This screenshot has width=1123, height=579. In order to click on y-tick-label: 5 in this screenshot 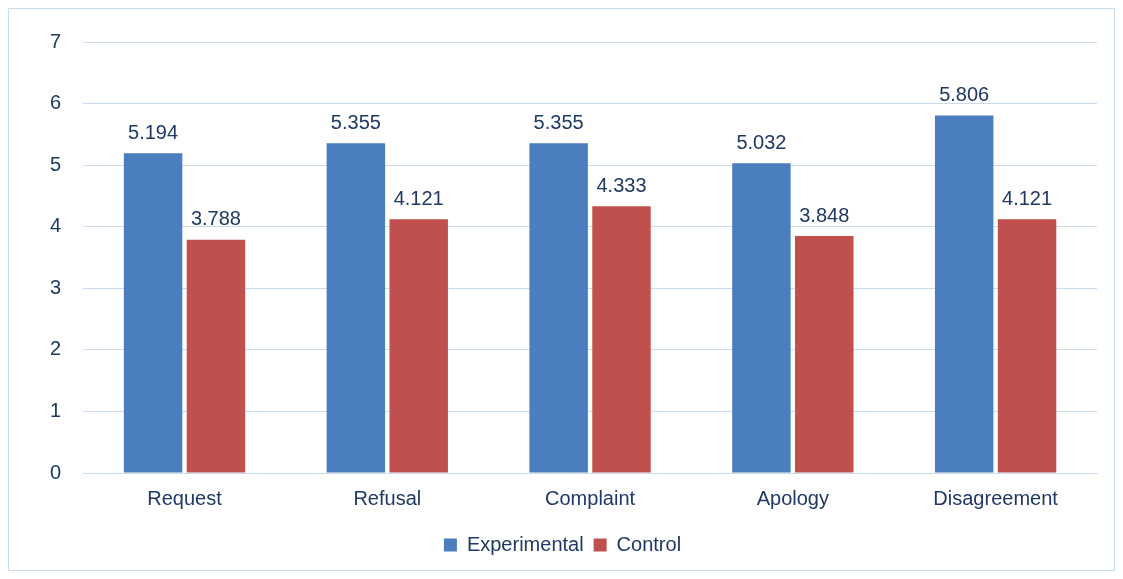, I will do `click(56, 163)`.